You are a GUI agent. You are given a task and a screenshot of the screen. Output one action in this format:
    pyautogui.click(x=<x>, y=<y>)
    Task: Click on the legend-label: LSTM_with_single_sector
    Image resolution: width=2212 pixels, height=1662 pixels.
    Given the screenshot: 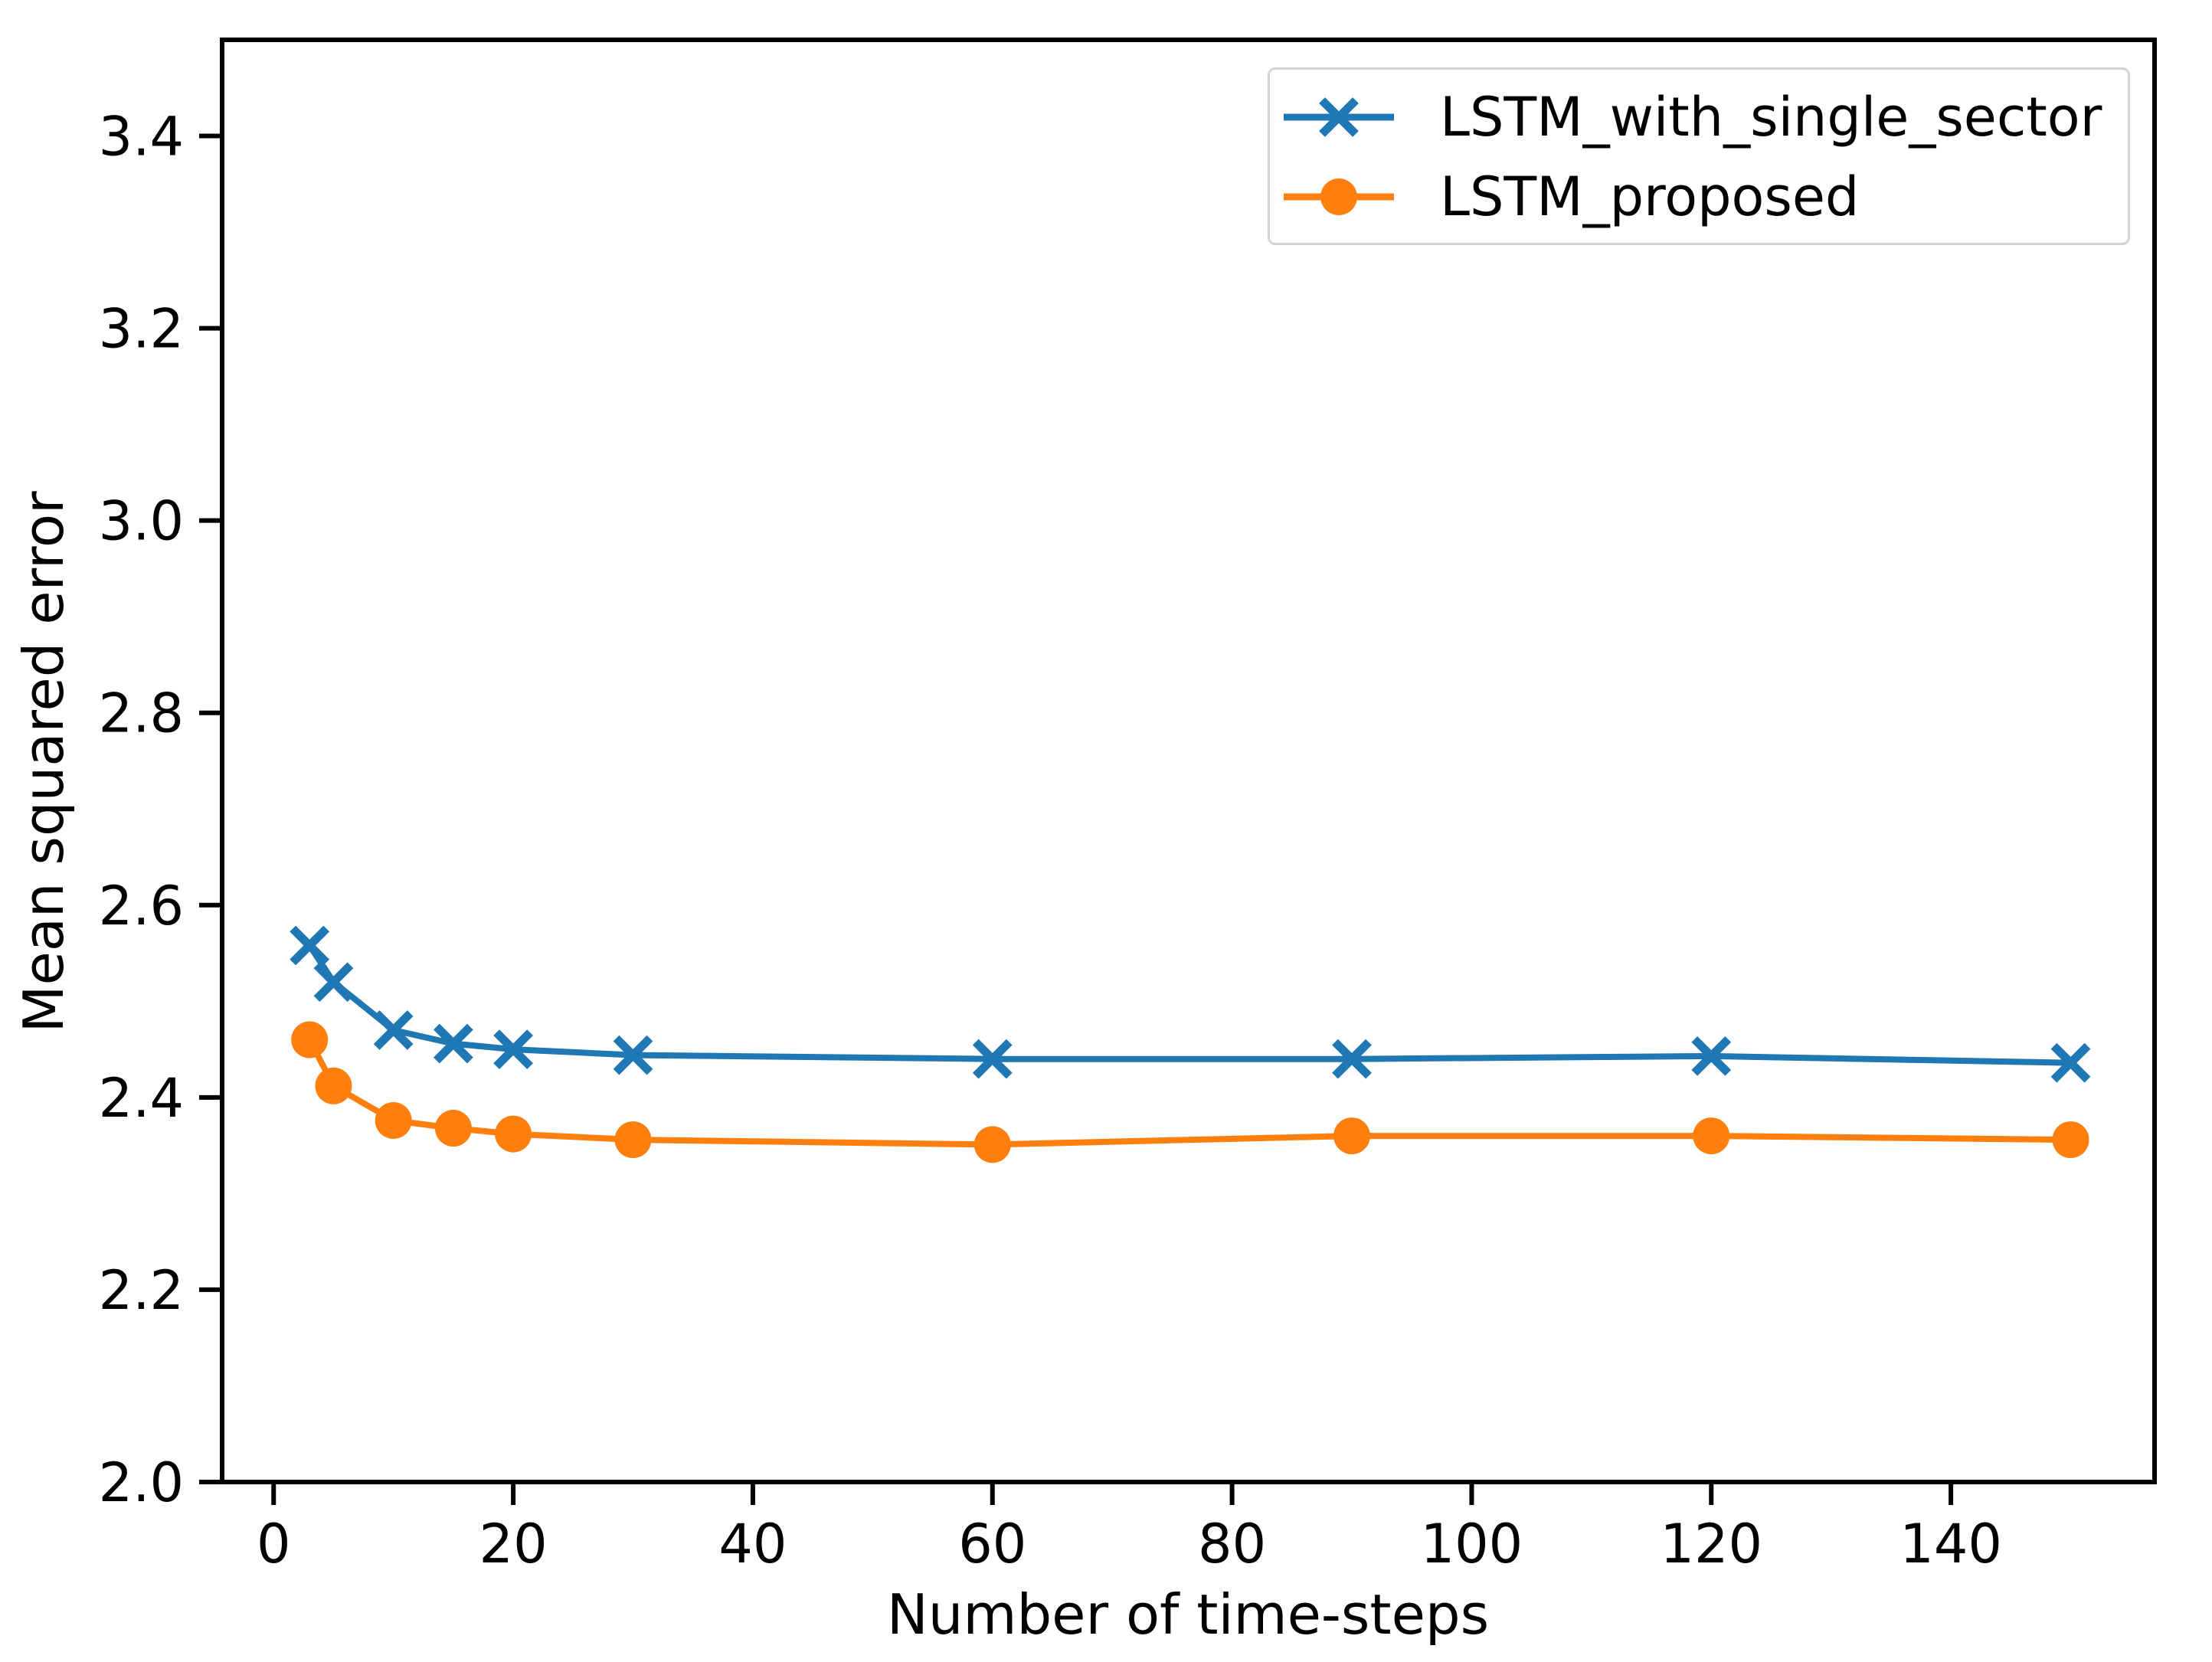 What is the action you would take?
    pyautogui.click(x=1771, y=117)
    